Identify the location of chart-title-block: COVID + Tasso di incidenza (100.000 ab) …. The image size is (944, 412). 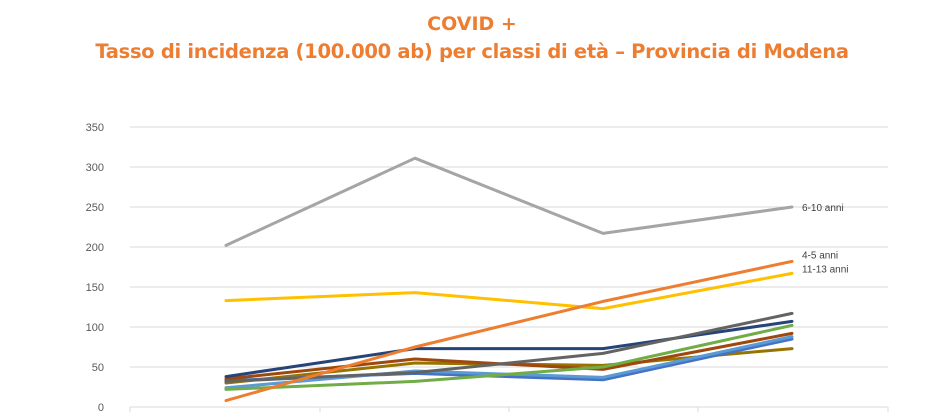
(472, 38).